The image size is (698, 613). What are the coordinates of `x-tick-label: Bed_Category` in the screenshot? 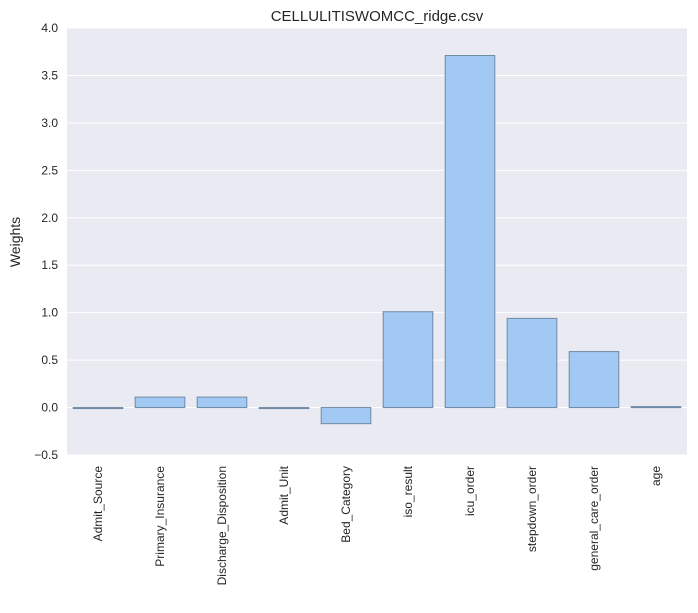 It's located at (346, 504).